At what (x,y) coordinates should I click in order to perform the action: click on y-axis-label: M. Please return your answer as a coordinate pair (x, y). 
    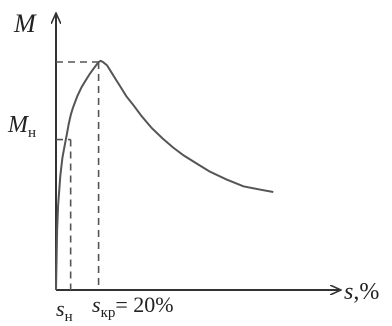
    Looking at the image, I should click on (25, 23).